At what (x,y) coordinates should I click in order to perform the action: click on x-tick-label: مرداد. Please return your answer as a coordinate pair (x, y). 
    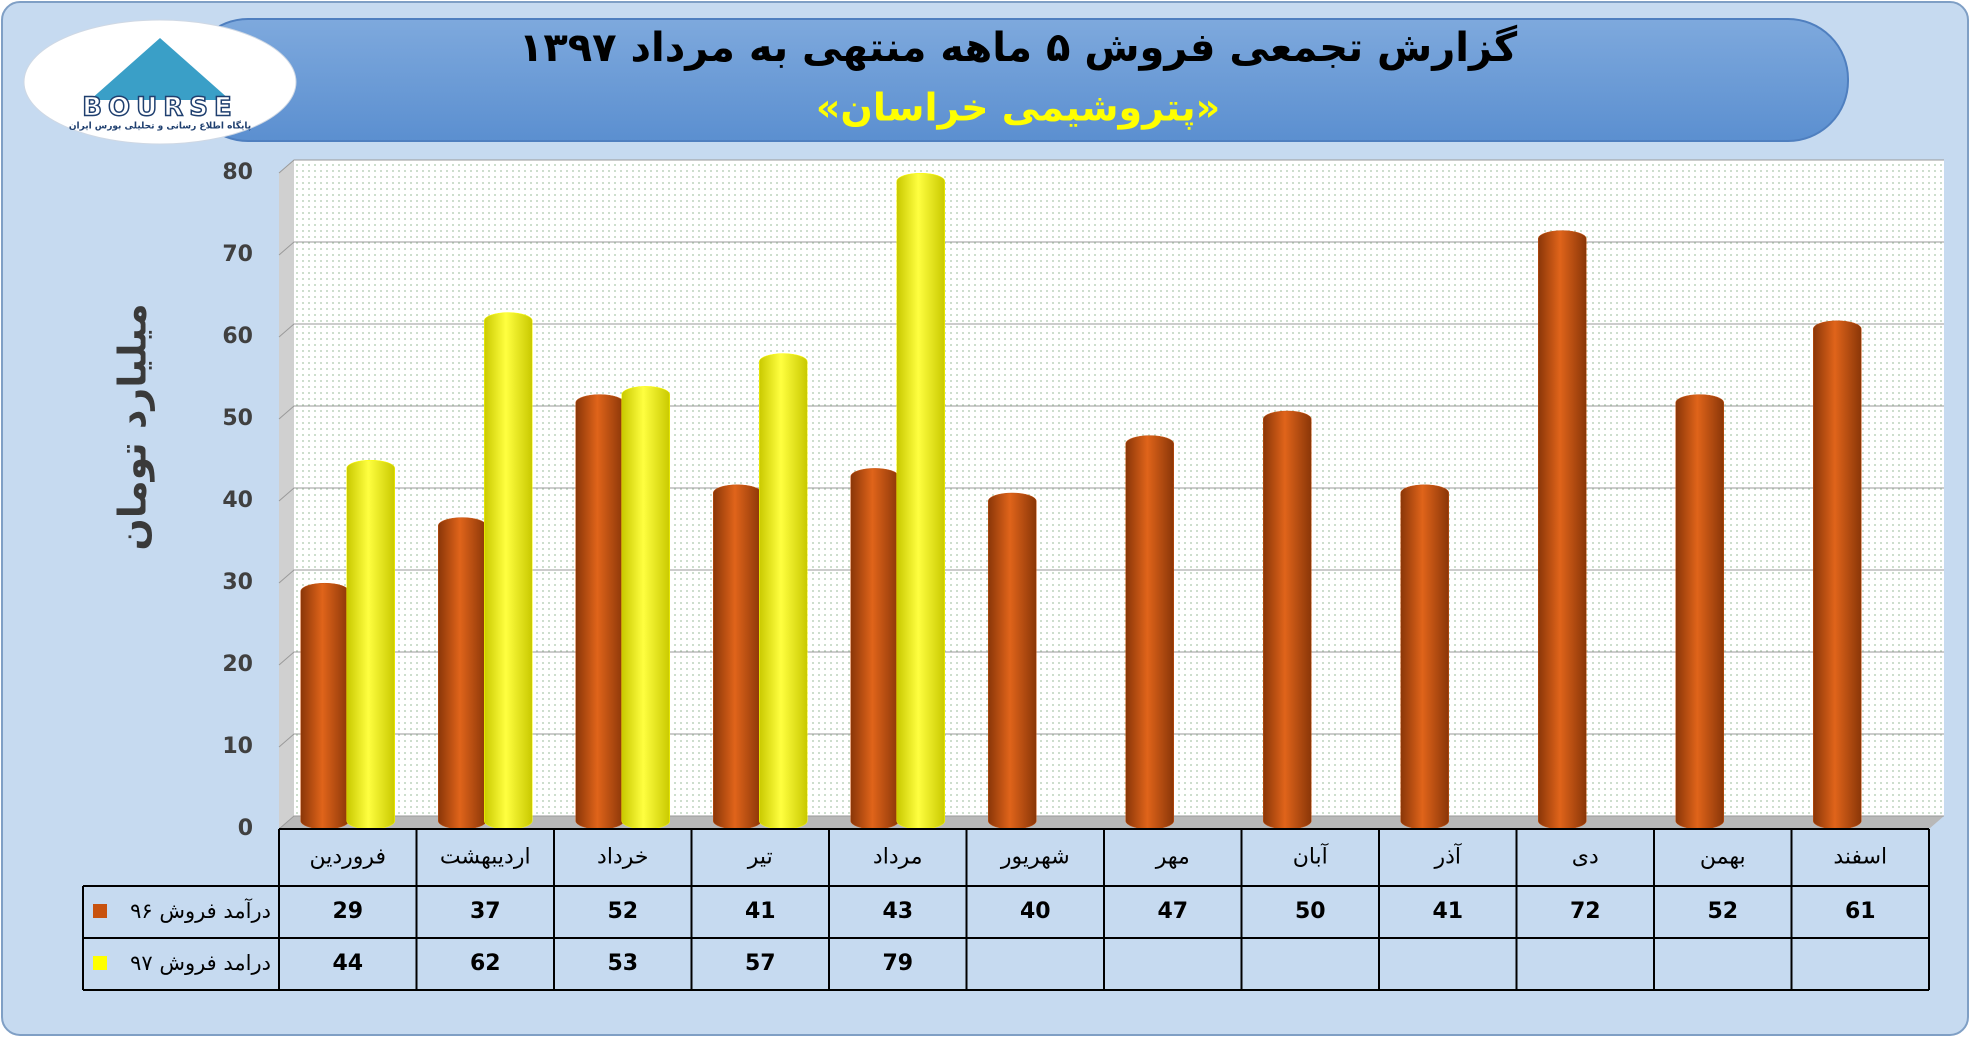
    Looking at the image, I should click on (898, 857).